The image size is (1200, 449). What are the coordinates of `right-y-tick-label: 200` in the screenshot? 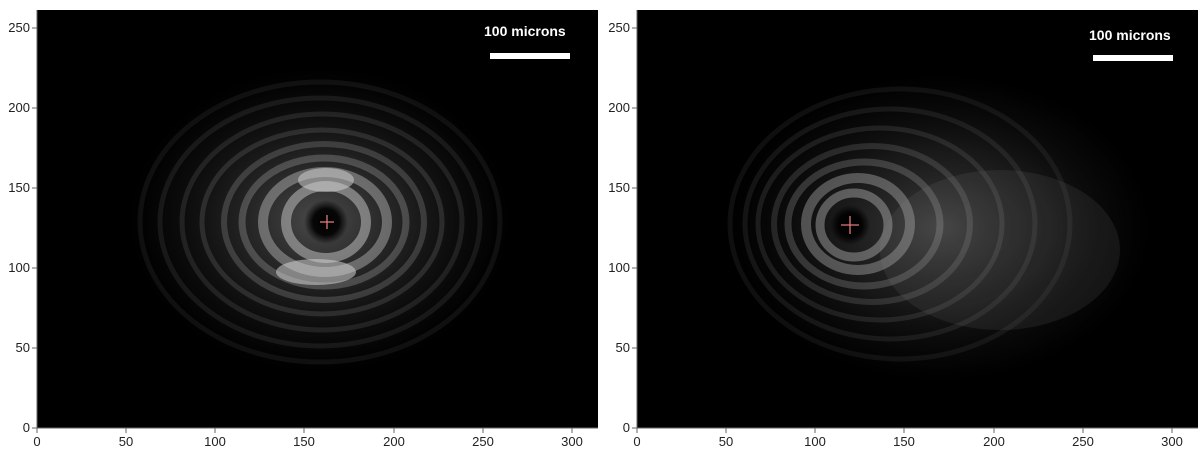 It's located at (619, 107).